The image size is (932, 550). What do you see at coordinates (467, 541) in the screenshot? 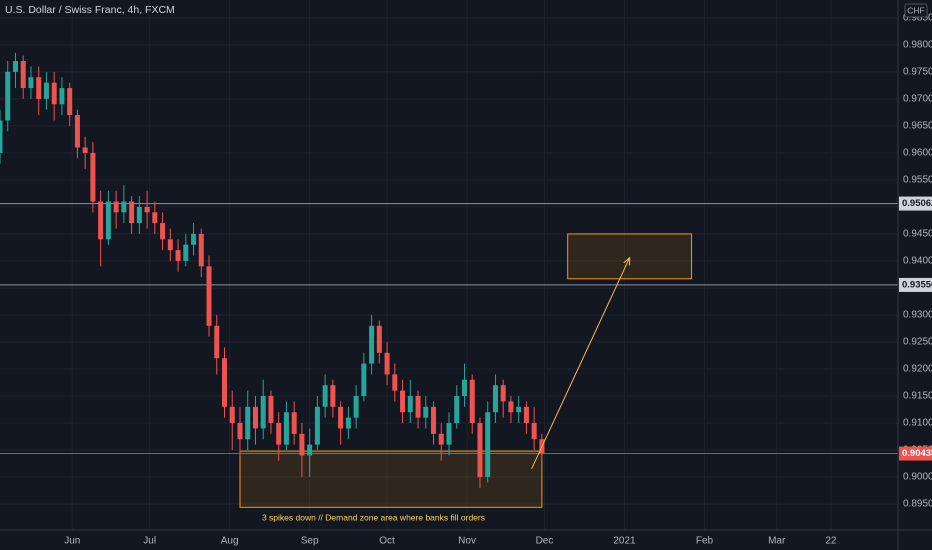
I see `x-tick-label: Nov` at bounding box center [467, 541].